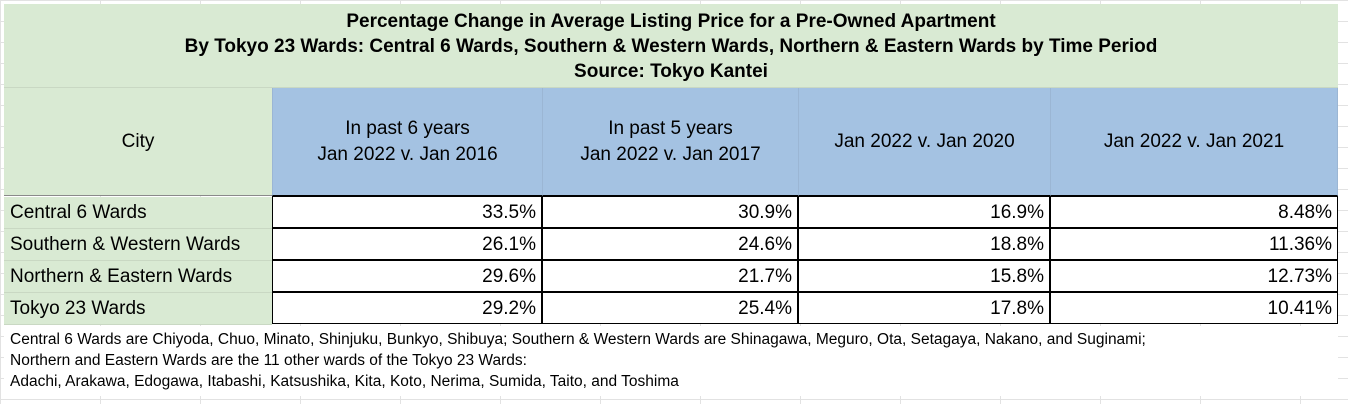  What do you see at coordinates (138, 309) in the screenshot?
I see `row-label-tokyo-23: Tokyo 23 Wards` at bounding box center [138, 309].